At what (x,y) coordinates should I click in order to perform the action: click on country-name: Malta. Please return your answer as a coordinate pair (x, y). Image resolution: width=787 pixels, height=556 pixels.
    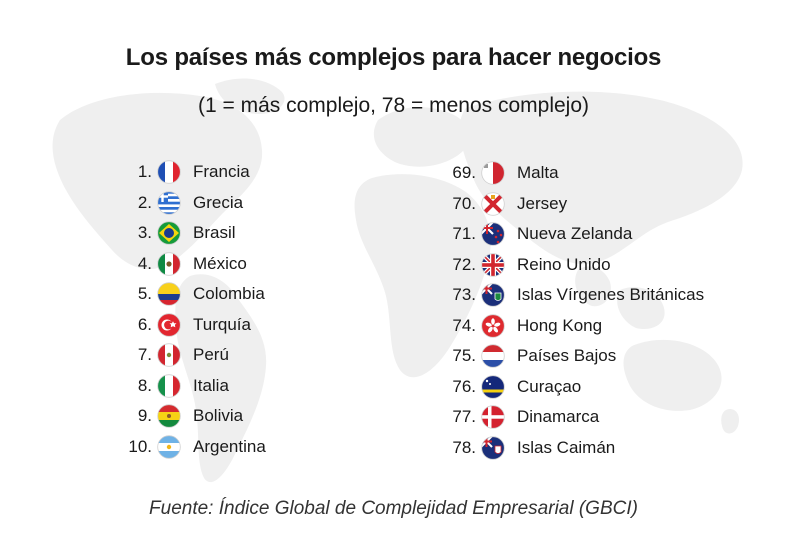
    Looking at the image, I should click on (538, 173).